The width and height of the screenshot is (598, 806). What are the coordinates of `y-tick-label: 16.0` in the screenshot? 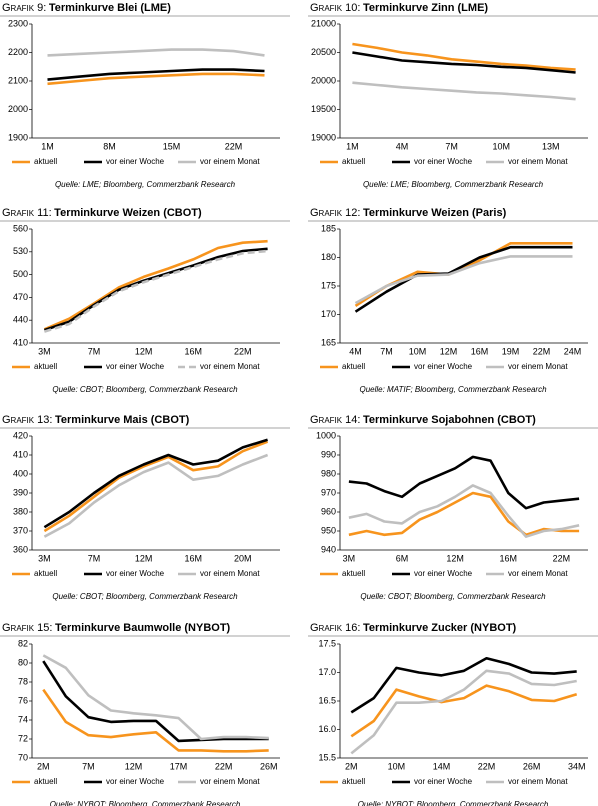 It's located at (327, 729).